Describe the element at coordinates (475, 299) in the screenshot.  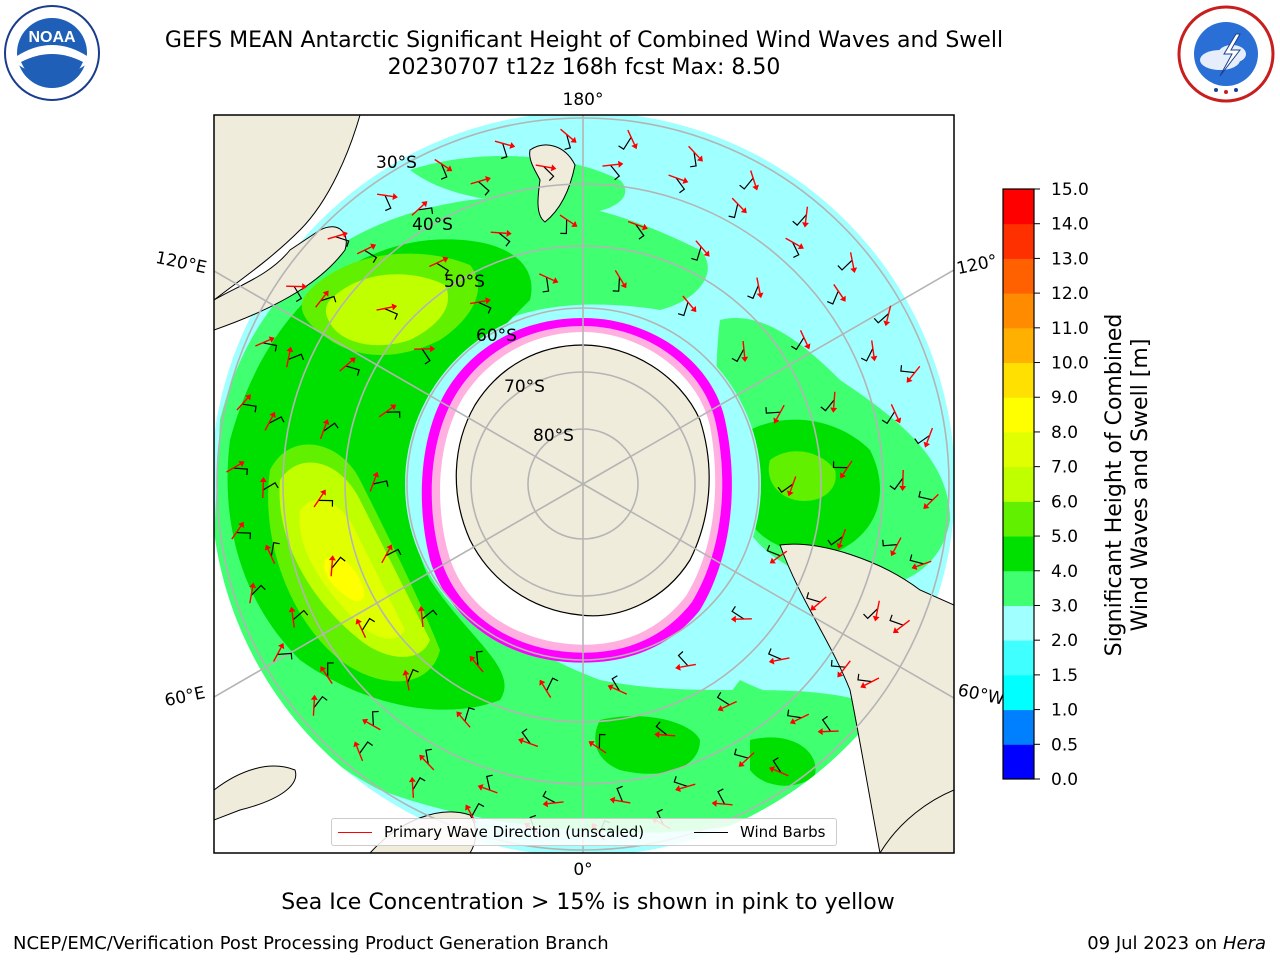
I see `latitude-labels: 30°S 40°S 50°S 60°S 70°S 80°S` at that location.